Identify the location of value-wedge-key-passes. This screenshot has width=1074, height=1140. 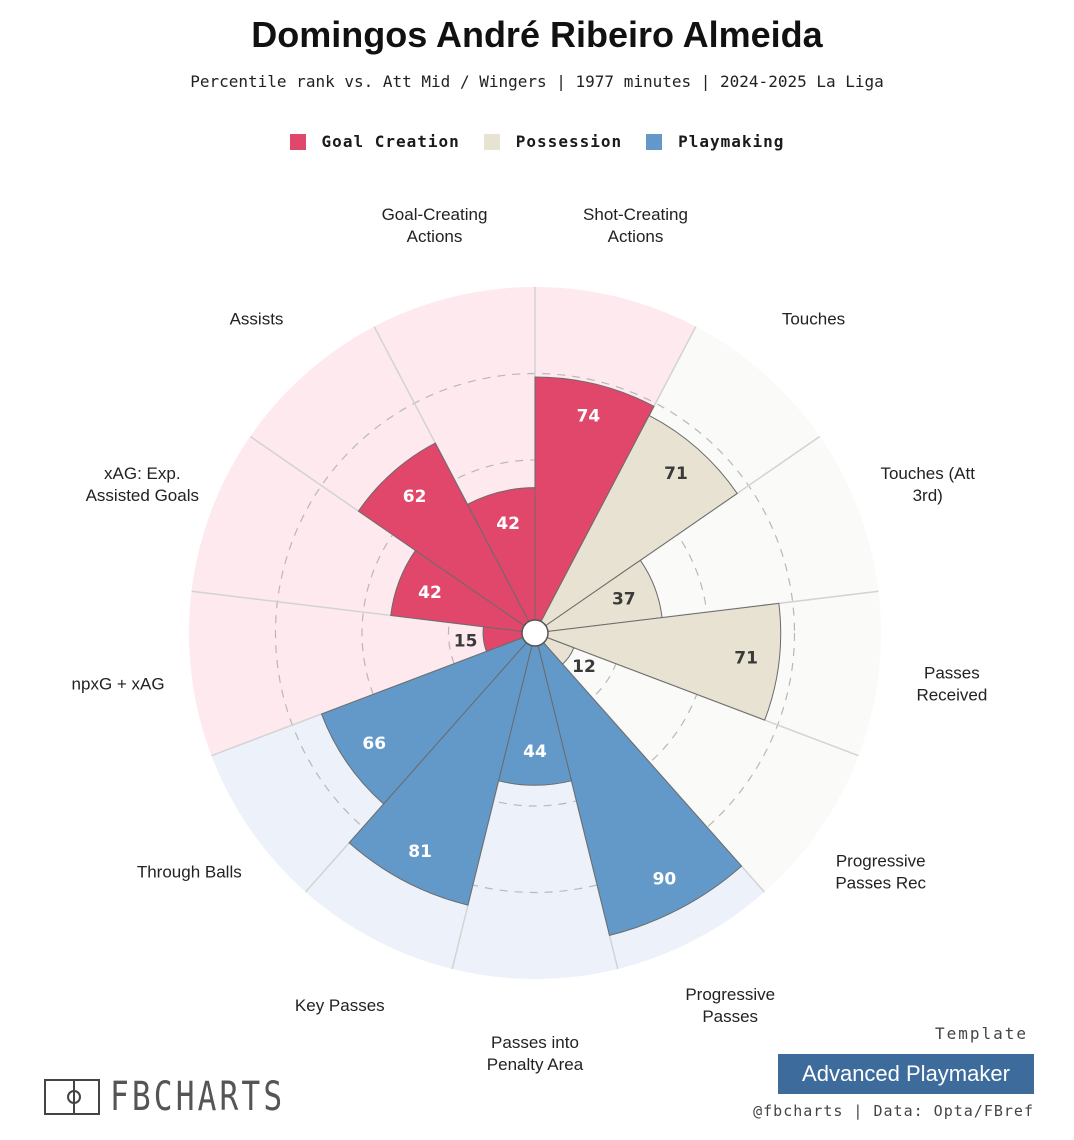
(442, 769).